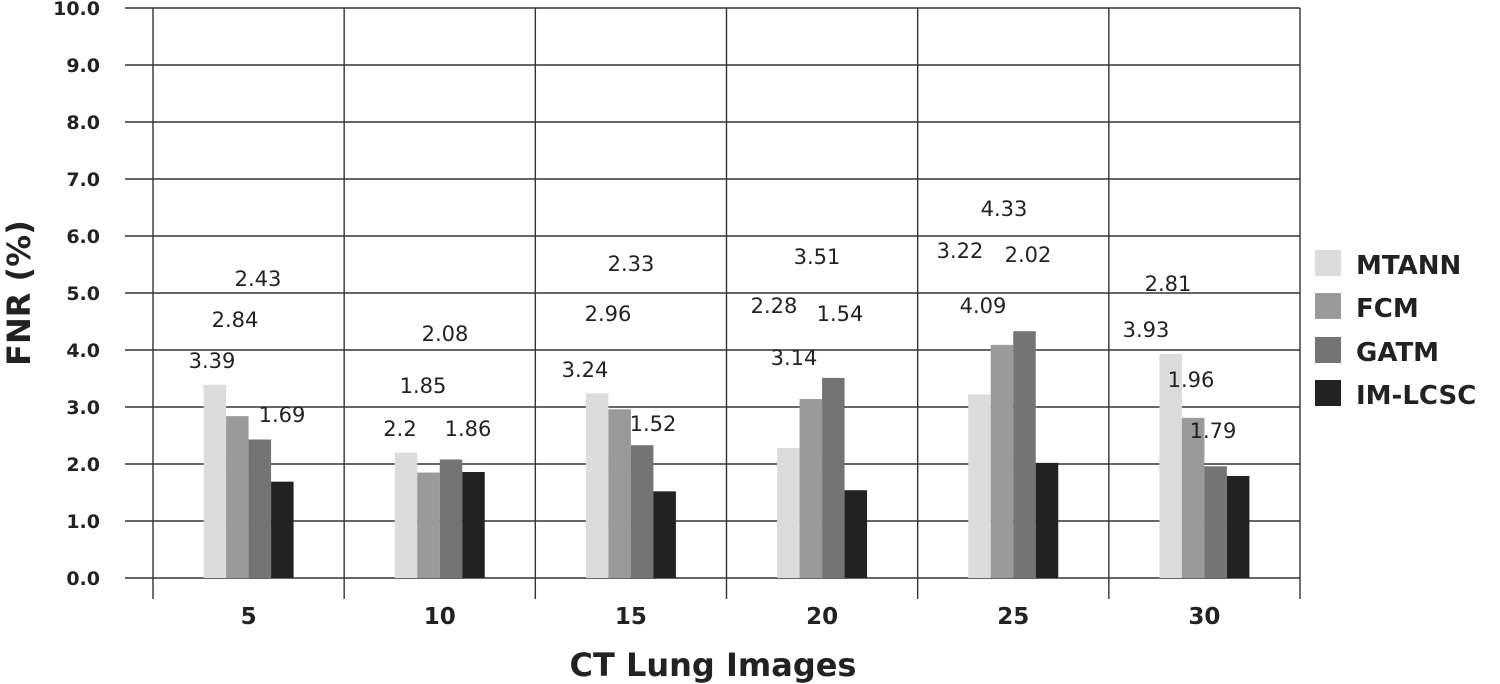 This screenshot has height=684, width=1500. Describe the element at coordinates (83, 408) in the screenshot. I see `y-tick-label: 3.0` at that location.